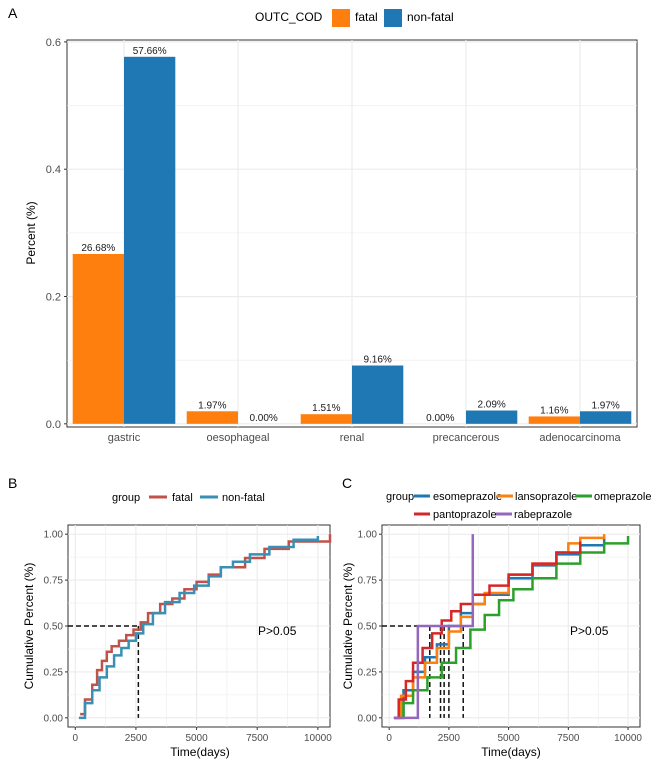  I want to click on legend-c-label-lansoprazole: lansoprazole, so click(546, 497).